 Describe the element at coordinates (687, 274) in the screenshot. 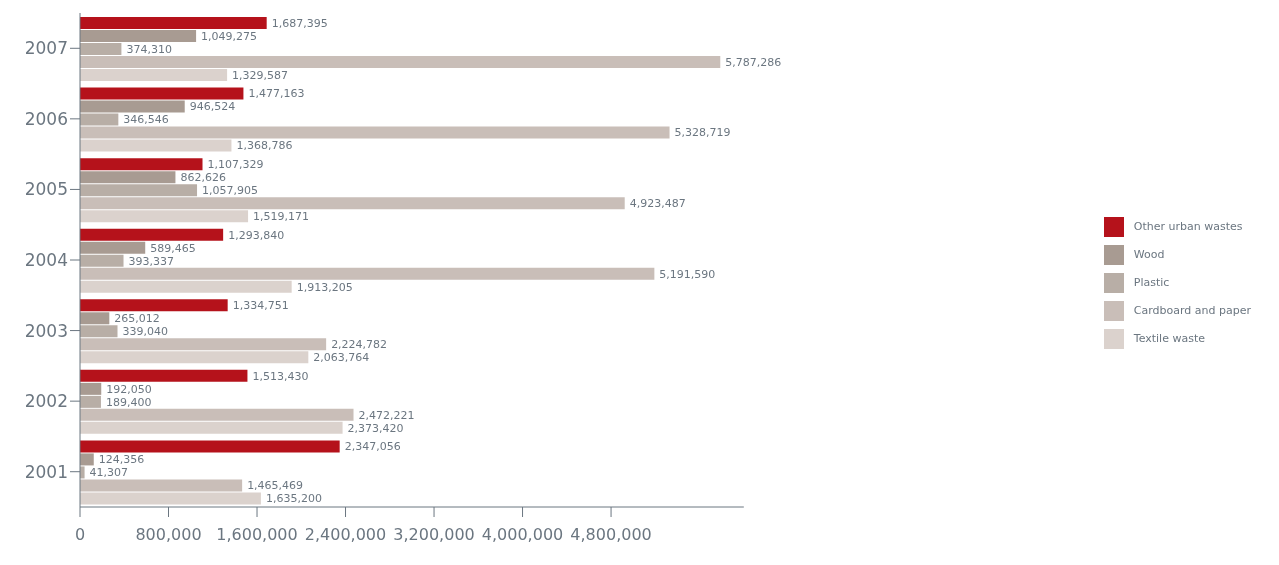

I see `data-label: 5,191,590` at that location.